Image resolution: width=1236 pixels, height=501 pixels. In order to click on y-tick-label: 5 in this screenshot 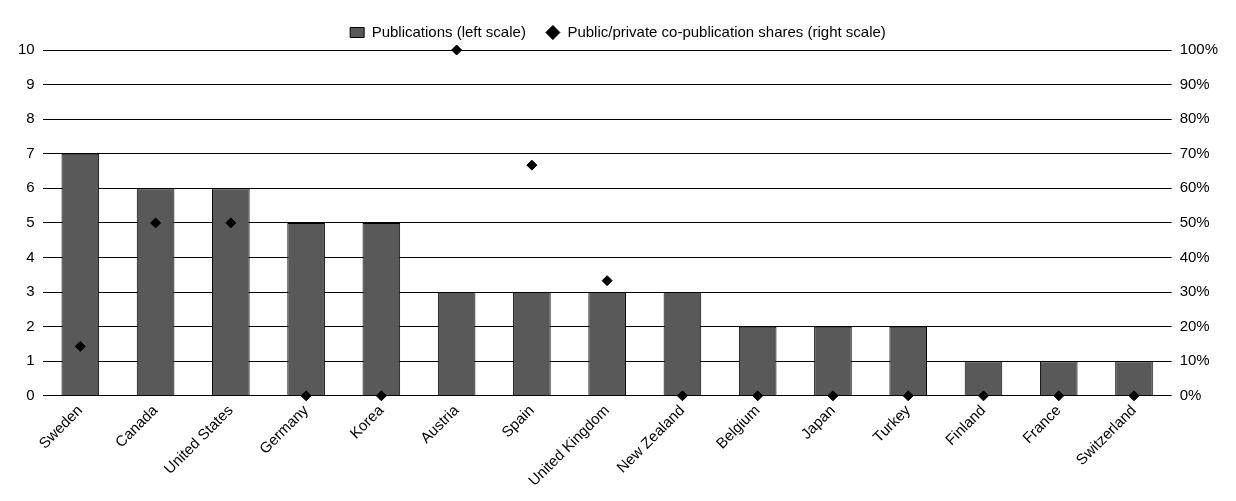, I will do `click(30, 222)`.